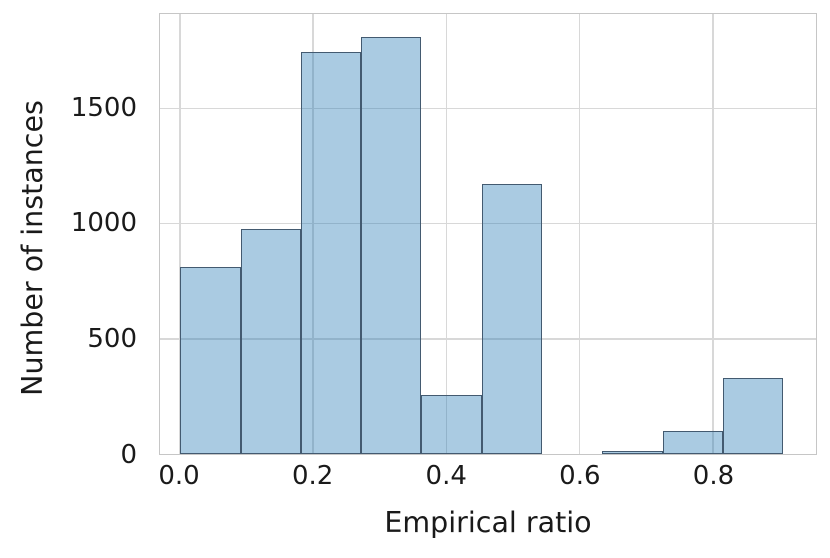 Image resolution: width=830 pixels, height=558 pixels. I want to click on x-tick-label: 0.2, so click(312, 476).